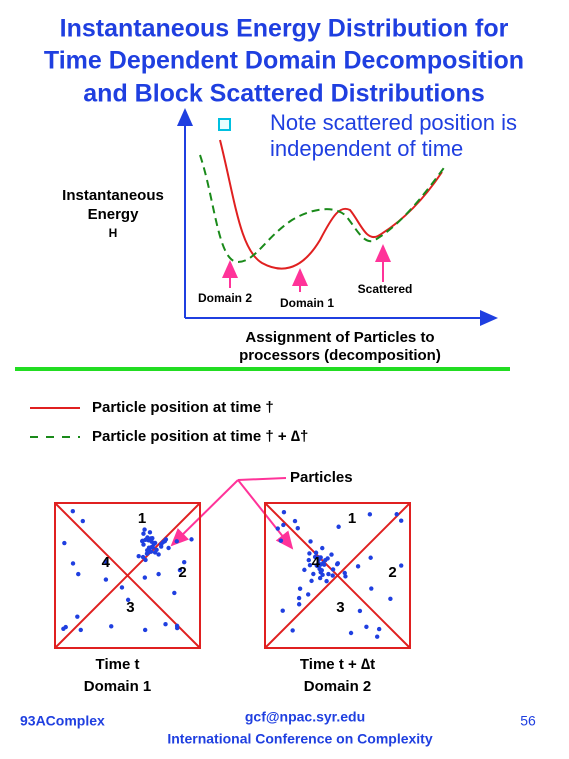 The image size is (569, 759). What do you see at coordinates (321, 477) in the screenshot?
I see `particles-label: Particles` at bounding box center [321, 477].